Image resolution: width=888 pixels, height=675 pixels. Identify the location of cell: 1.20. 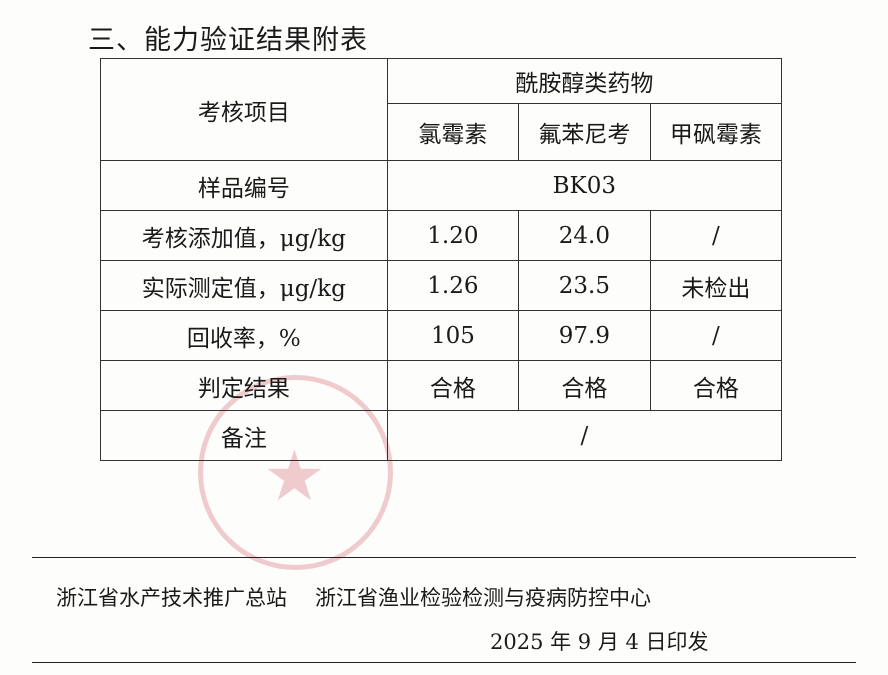
(453, 235).